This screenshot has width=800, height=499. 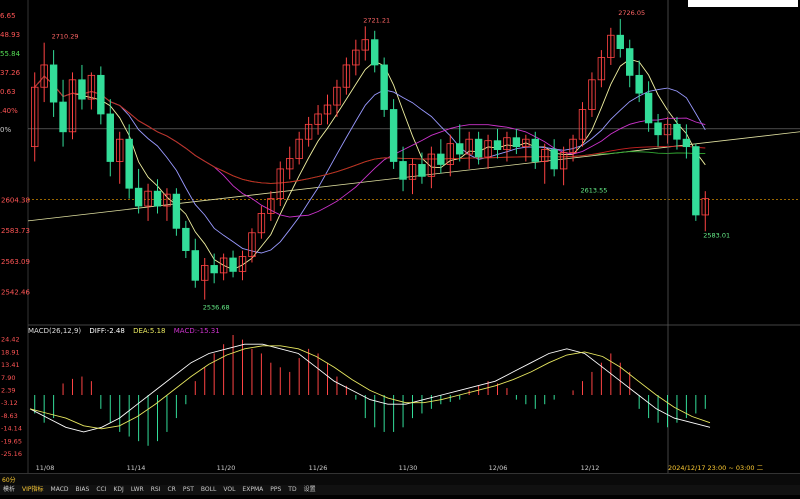 I want to click on date-axis-label: 11/20, so click(x=226, y=468).